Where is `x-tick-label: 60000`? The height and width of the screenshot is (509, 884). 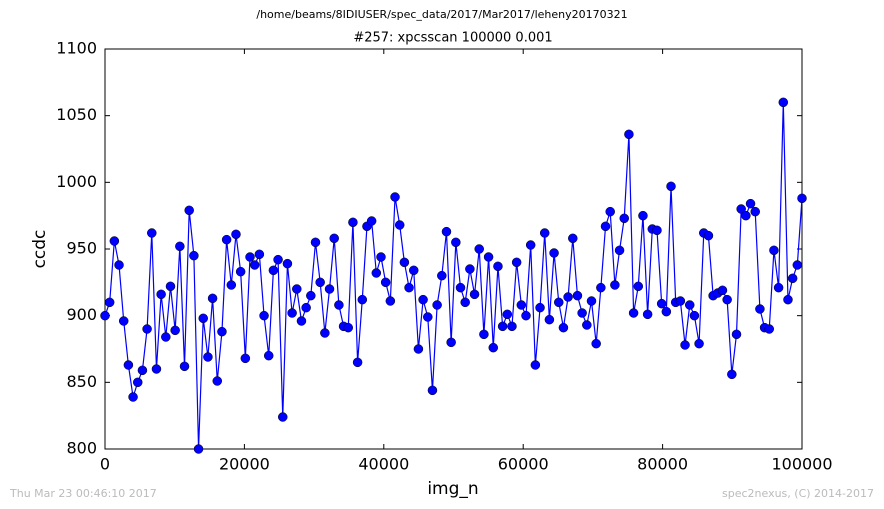
x-tick-label: 60000 is located at coordinates (523, 464).